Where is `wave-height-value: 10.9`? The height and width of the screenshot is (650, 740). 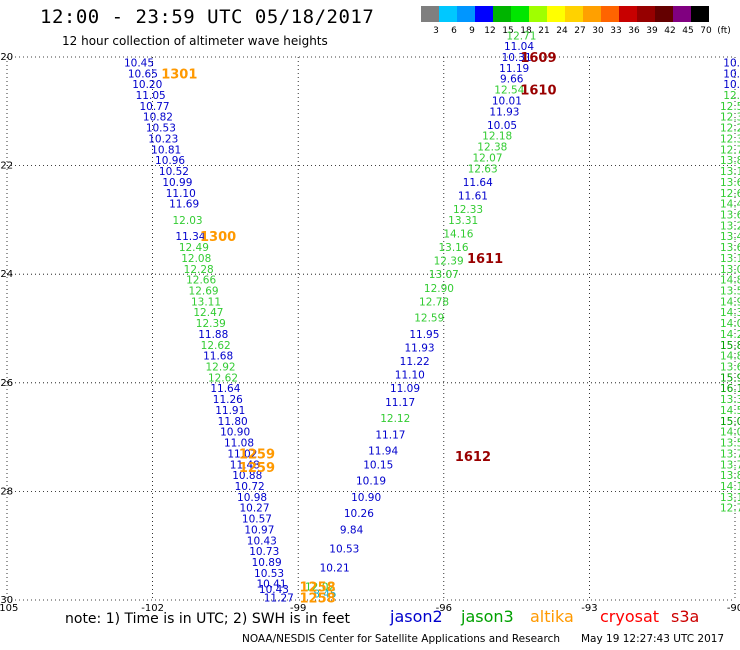 wave-height-value: 10.9 is located at coordinates (731, 63).